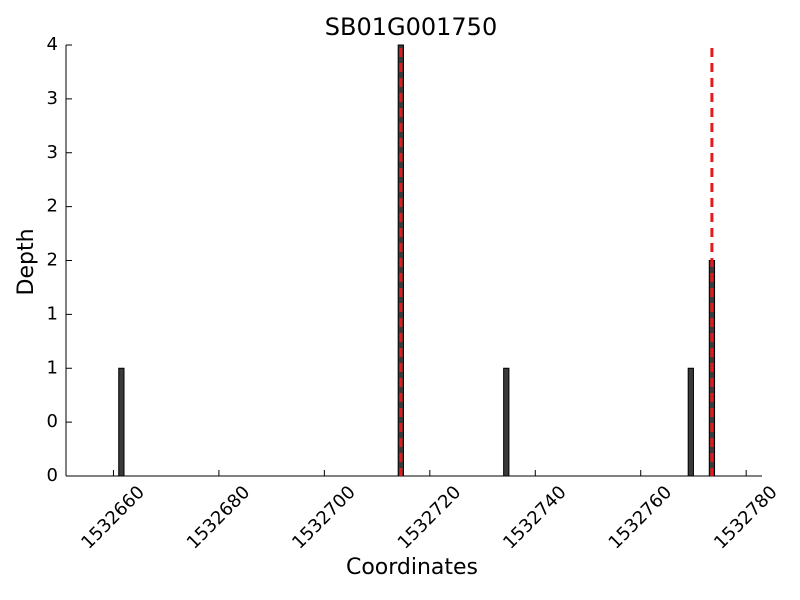  What do you see at coordinates (430, 518) in the screenshot?
I see `x-tick-label: 1532720` at bounding box center [430, 518].